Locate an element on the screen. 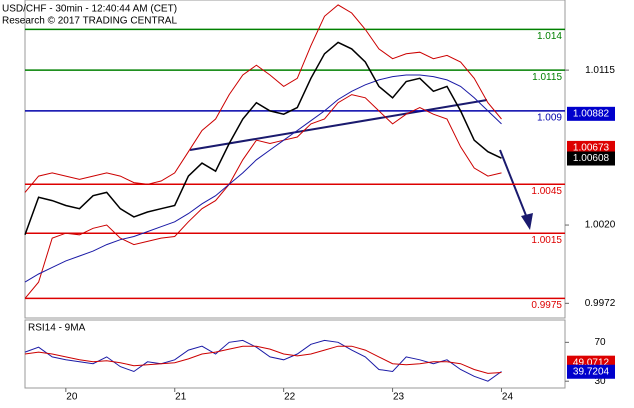  y-tick-label: 0.9972 is located at coordinates (600, 303).